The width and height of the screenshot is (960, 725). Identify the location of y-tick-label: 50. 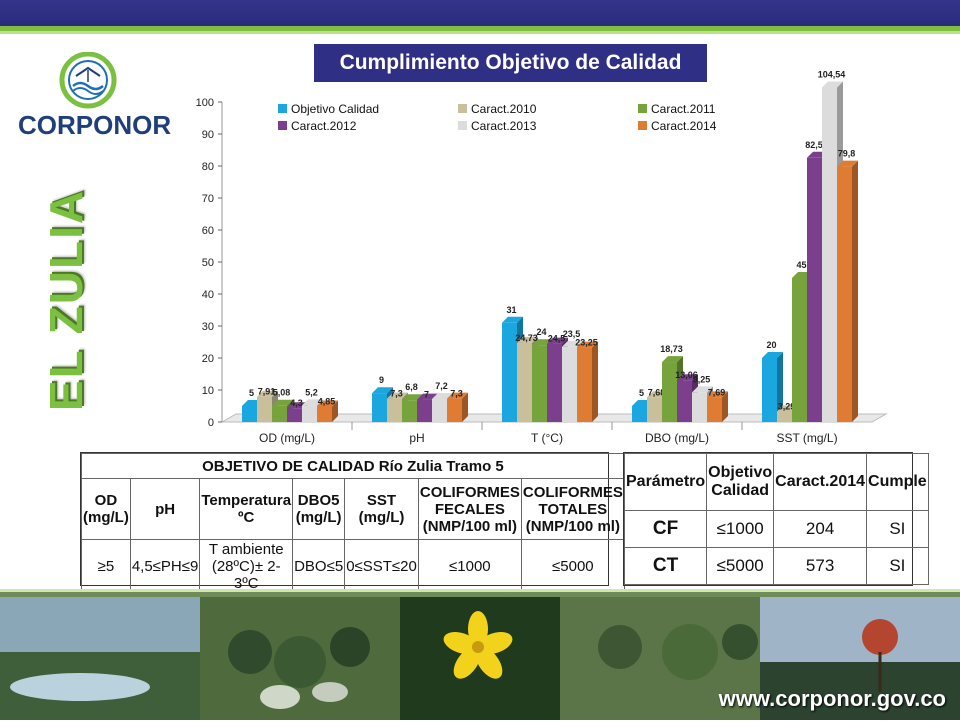
(208, 263).